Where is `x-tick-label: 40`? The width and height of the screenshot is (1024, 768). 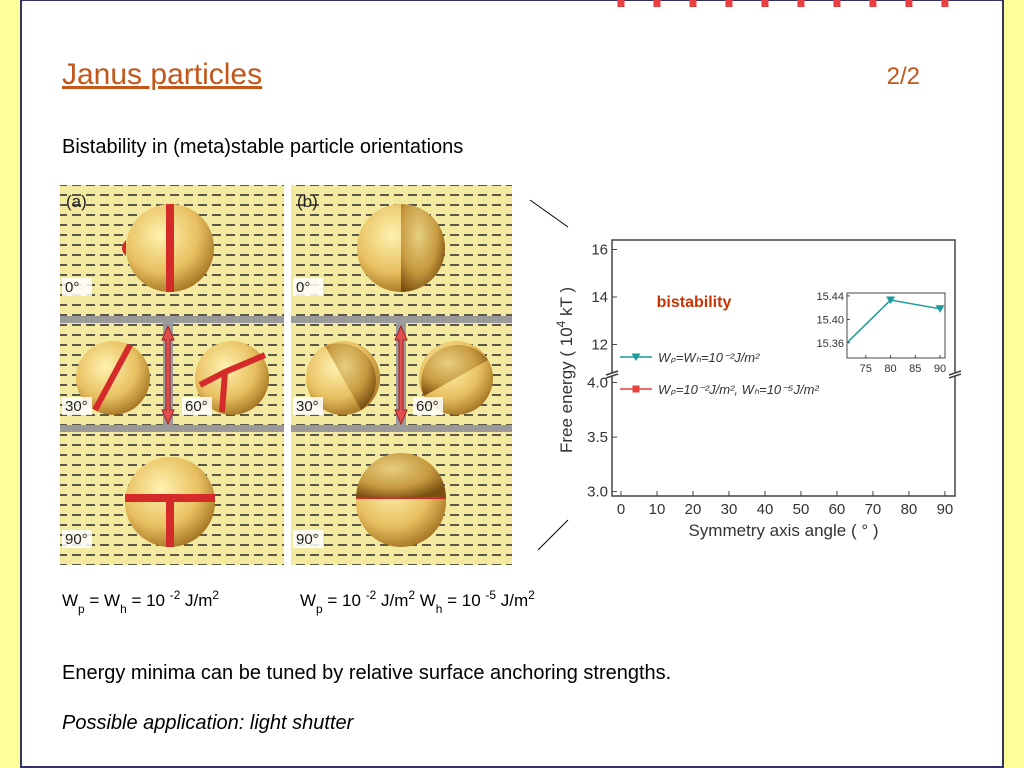
x-tick-label: 40 is located at coordinates (765, 509).